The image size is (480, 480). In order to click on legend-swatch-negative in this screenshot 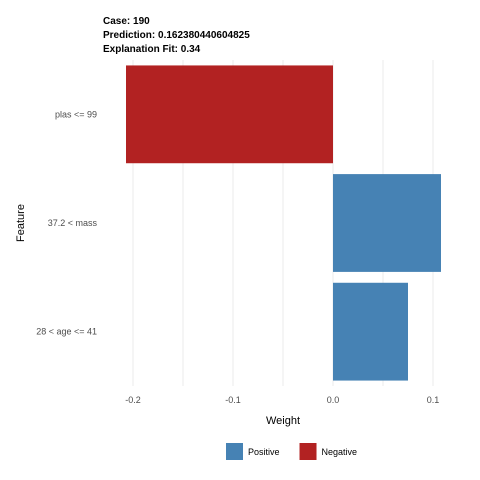, I will do `click(308, 451)`.